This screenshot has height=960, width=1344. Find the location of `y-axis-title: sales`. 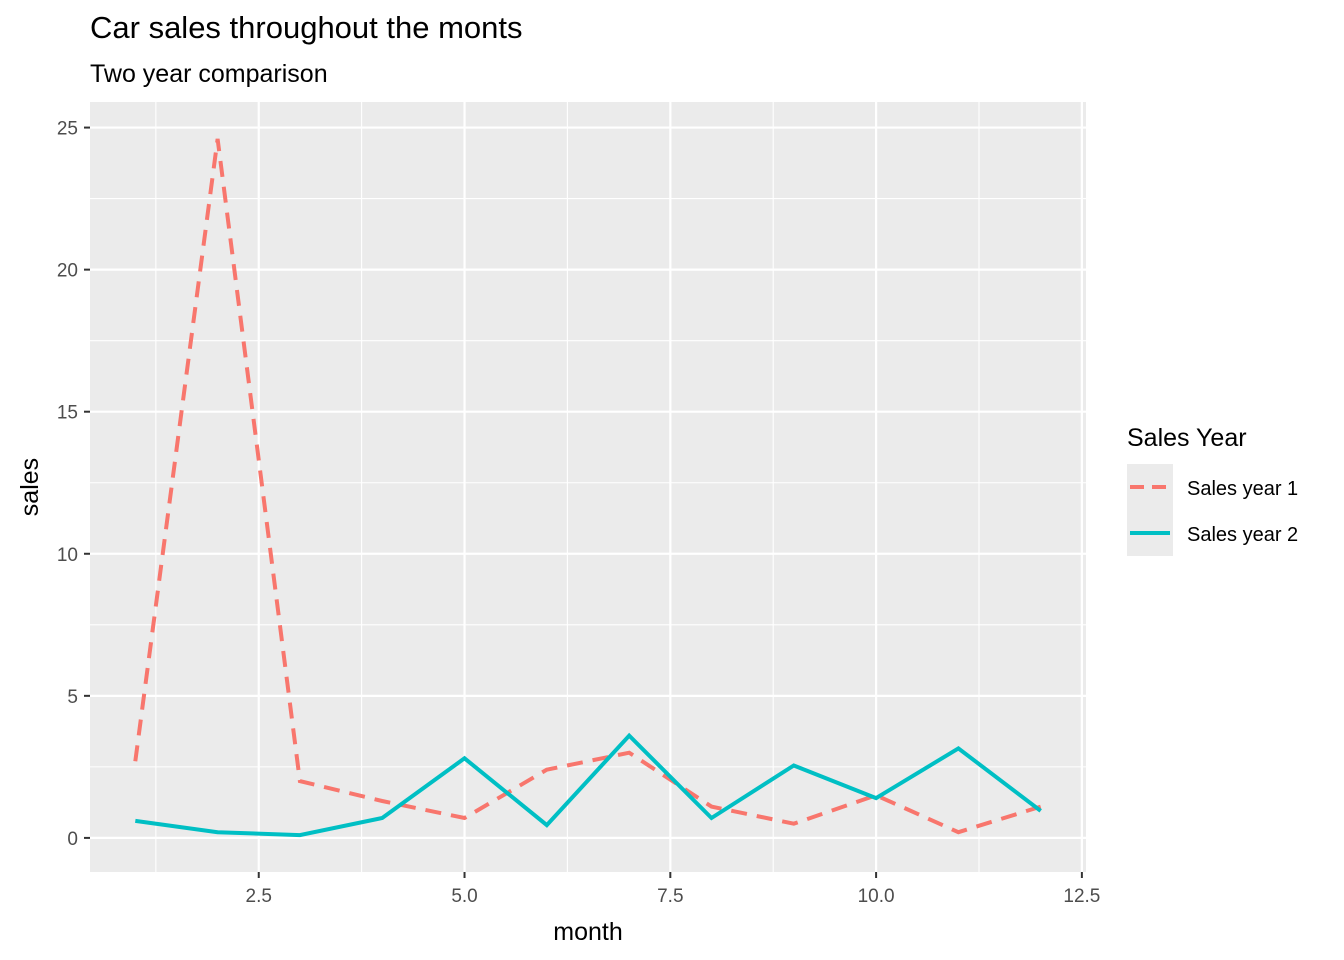

y-axis-title: sales is located at coordinates (30, 487).